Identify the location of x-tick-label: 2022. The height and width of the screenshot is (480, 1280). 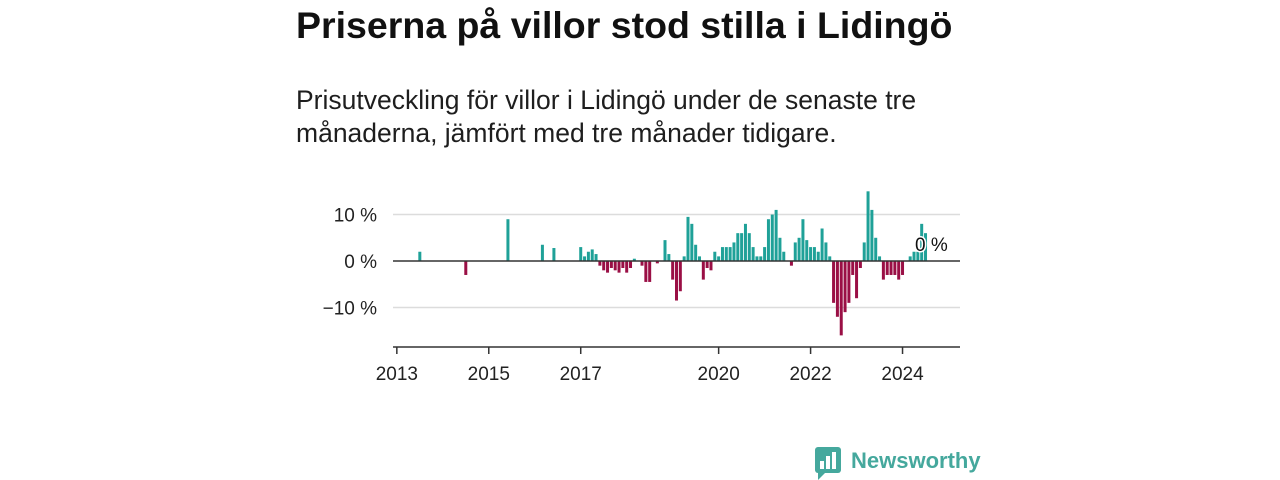
(810, 374).